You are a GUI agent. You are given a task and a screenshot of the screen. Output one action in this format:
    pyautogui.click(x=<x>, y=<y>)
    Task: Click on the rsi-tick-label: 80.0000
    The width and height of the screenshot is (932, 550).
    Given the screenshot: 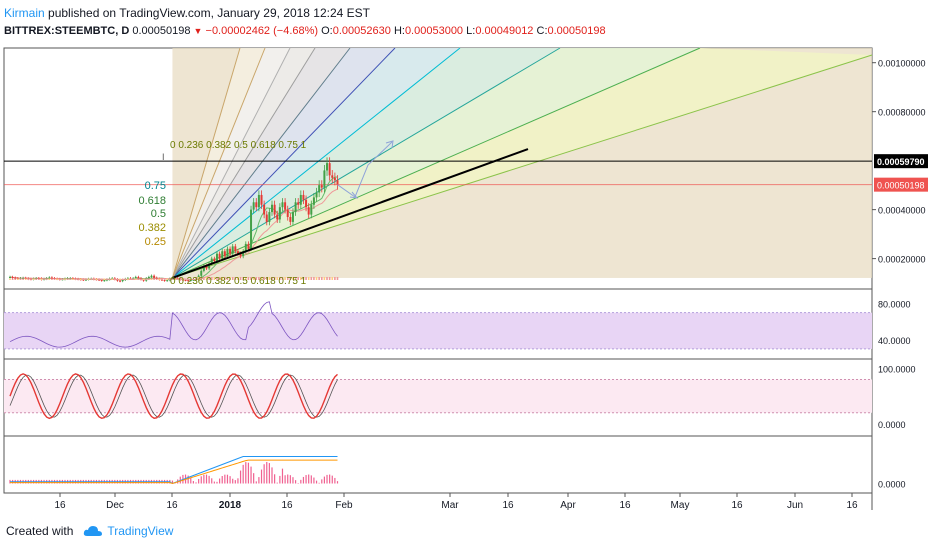 What is the action you would take?
    pyautogui.click(x=894, y=305)
    